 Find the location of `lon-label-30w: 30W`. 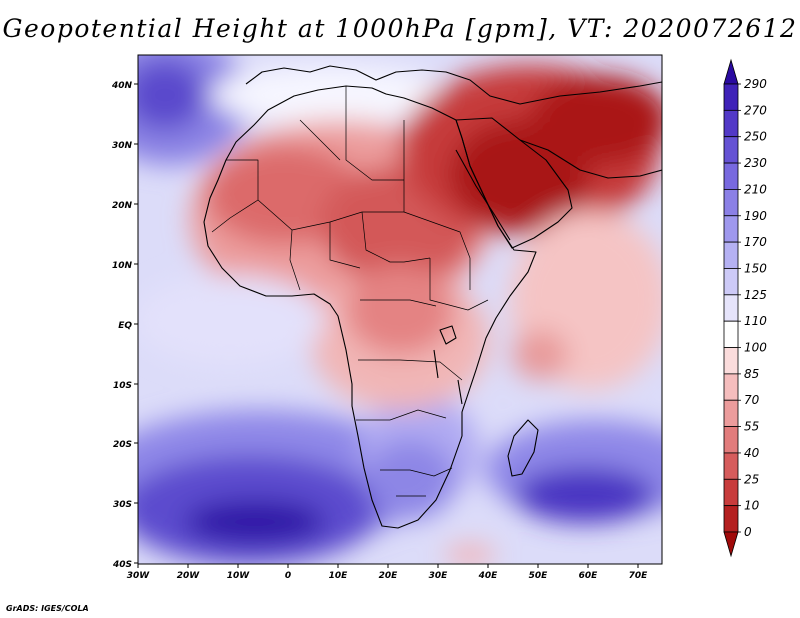

lon-label-30w: 30W is located at coordinates (139, 576).